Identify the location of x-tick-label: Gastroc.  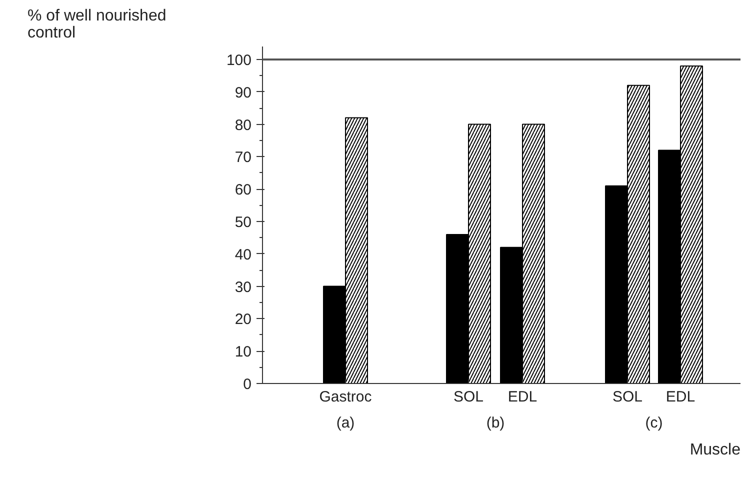
(345, 397).